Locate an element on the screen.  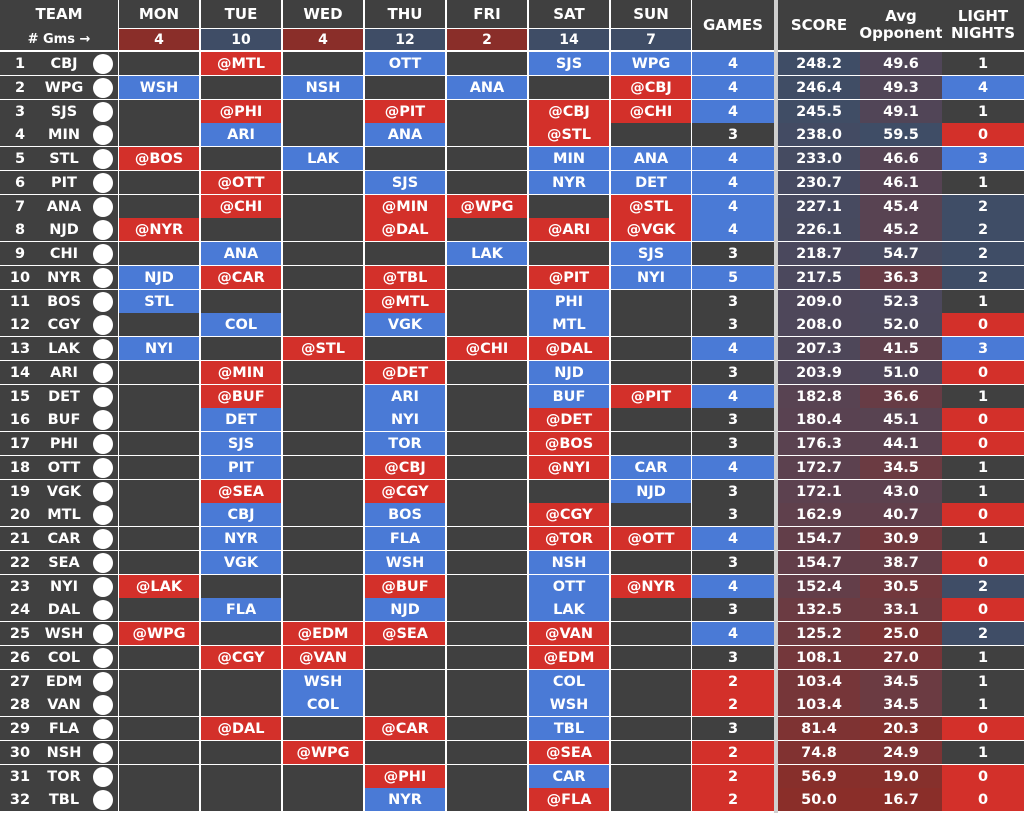
score-separator is located at coordinates (776, 406).